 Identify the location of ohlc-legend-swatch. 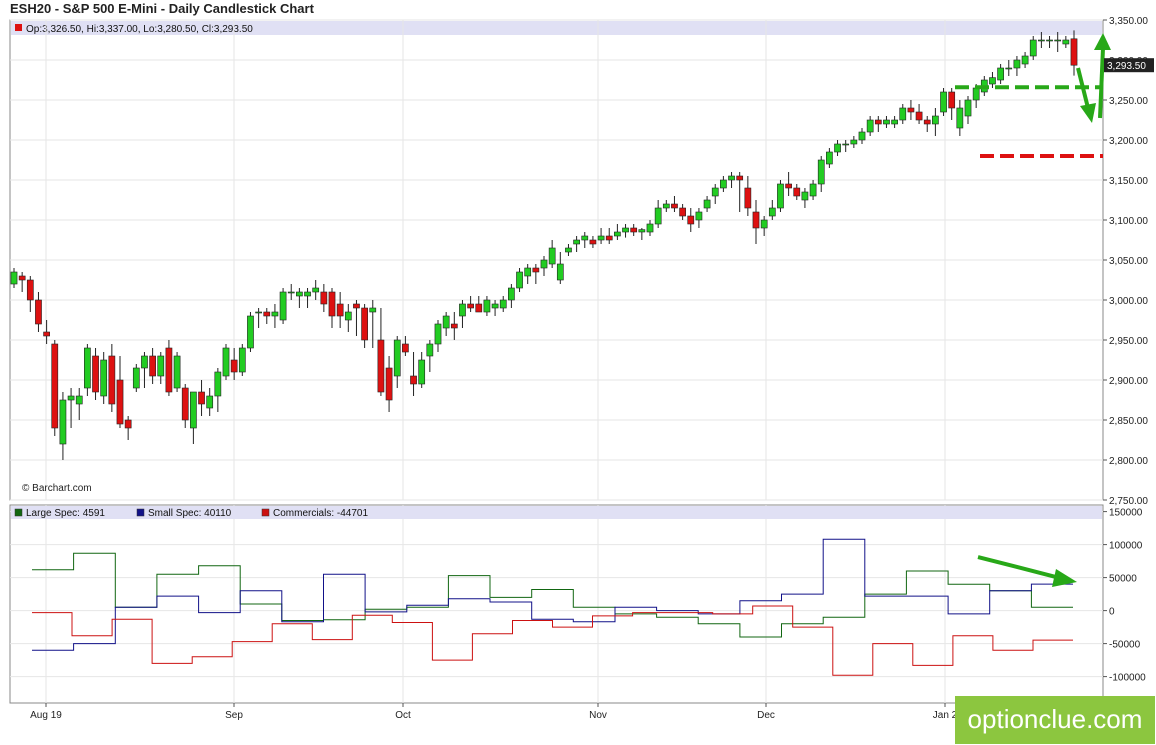
(18, 27).